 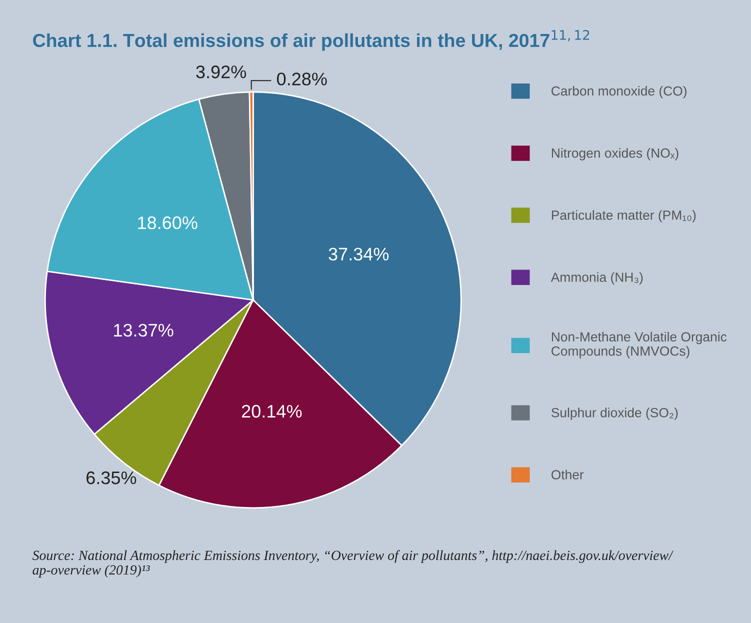 What do you see at coordinates (596, 278) in the screenshot?
I see `legend-label: Ammonia (NH₃)` at bounding box center [596, 278].